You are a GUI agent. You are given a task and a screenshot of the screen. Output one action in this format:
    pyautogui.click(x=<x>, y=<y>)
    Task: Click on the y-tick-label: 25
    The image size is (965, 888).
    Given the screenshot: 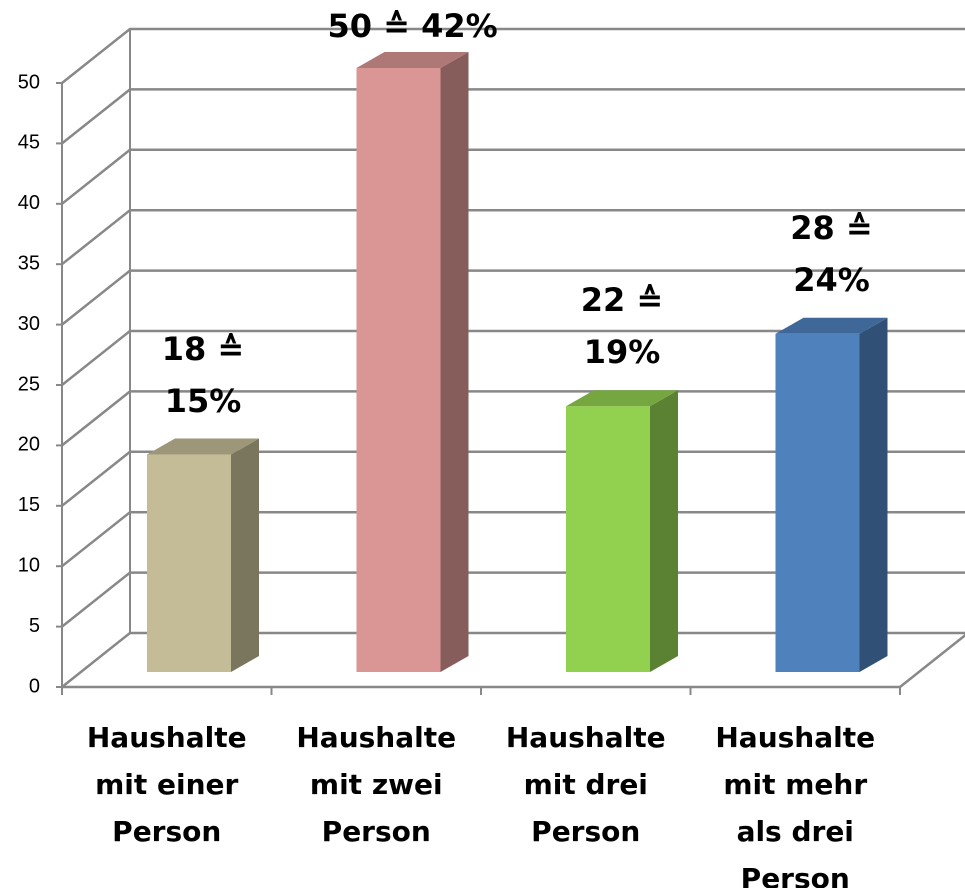 What is the action you would take?
    pyautogui.click(x=29, y=384)
    